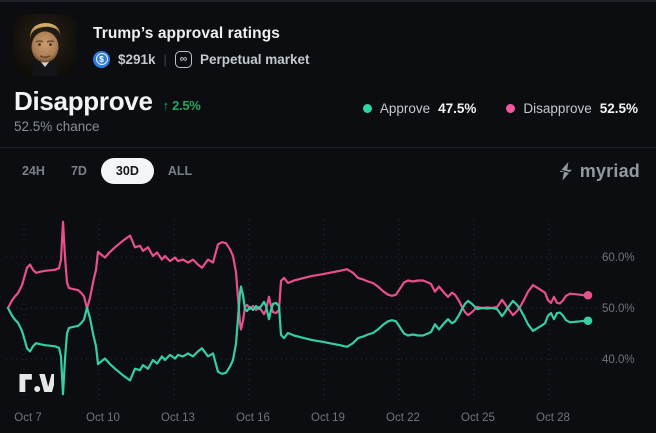 The image size is (656, 433). I want to click on svg-text: Oct 19, so click(328, 418).